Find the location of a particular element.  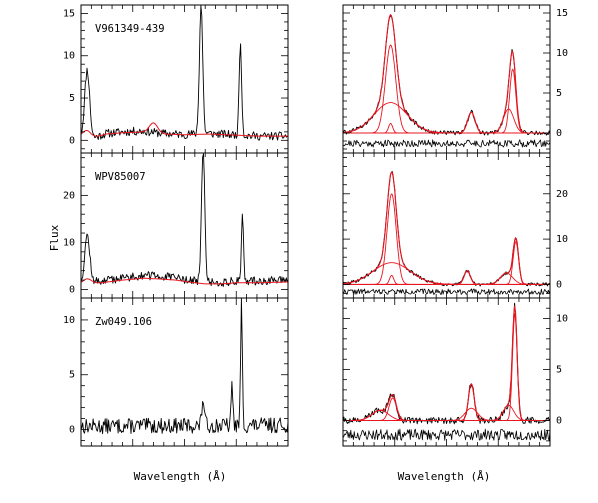

y-axis-label: Flux is located at coordinates (54, 237).